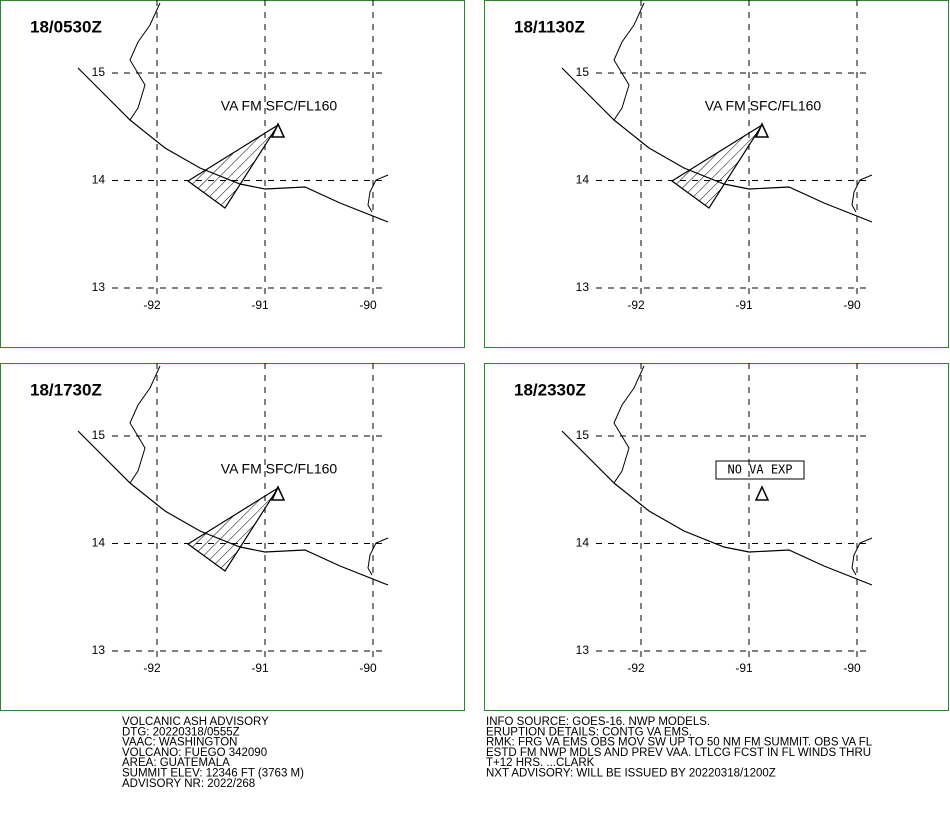 The image size is (950, 817). I want to click on advisory-line: AREA: GUATEMALA, so click(176, 763).